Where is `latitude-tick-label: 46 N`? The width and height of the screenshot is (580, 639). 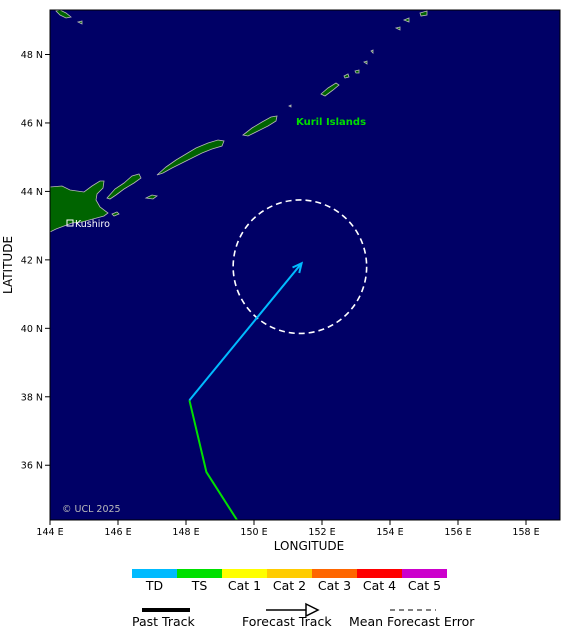 latitude-tick-label: 46 N is located at coordinates (32, 123).